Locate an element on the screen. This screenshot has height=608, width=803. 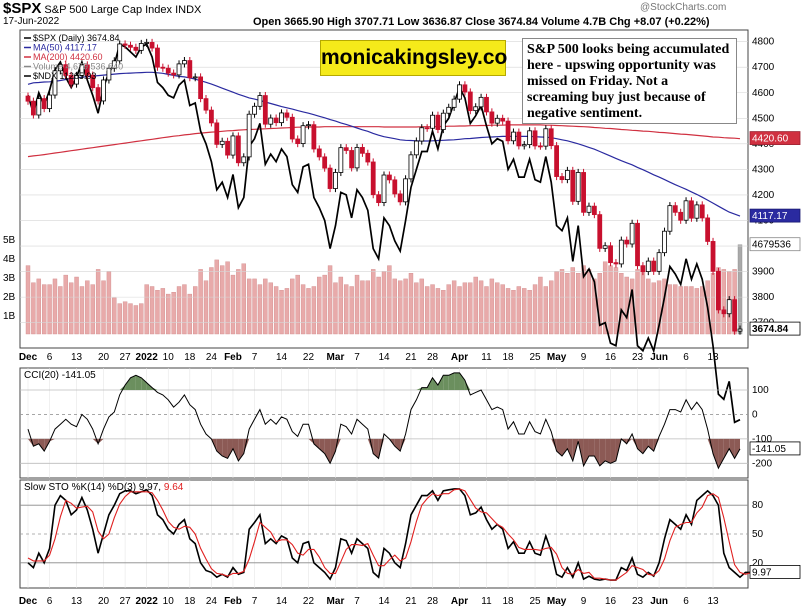
x-tick-label: 7 is located at coordinates (255, 601).